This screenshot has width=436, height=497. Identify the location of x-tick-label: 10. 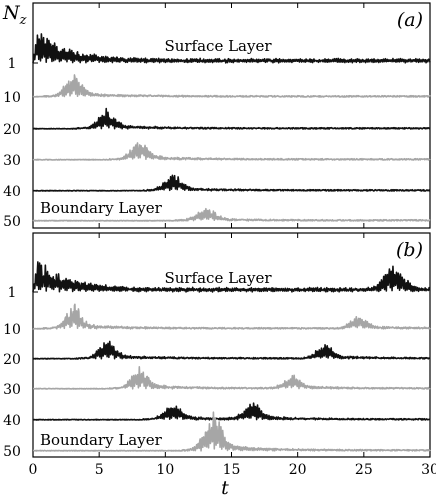
(165, 470).